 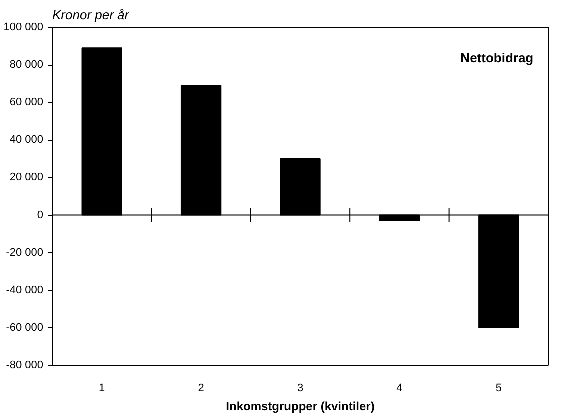 What do you see at coordinates (300, 407) in the screenshot?
I see `x-axis-title: Inkomstgrupper (kvintiler)` at bounding box center [300, 407].